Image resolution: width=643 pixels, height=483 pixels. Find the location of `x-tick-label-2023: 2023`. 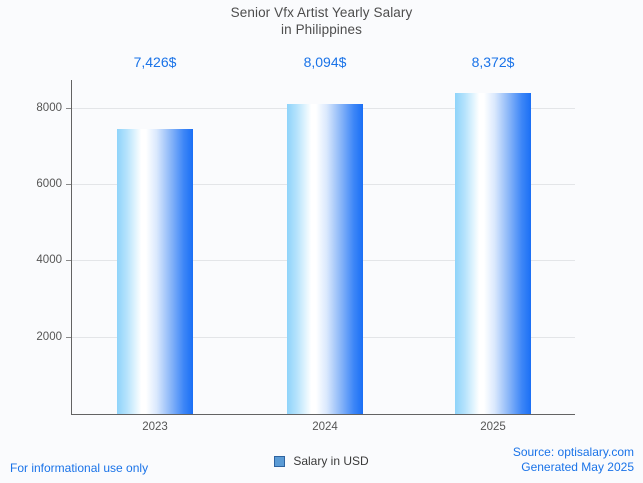

x-tick-label-2023: 2023 is located at coordinates (155, 427).